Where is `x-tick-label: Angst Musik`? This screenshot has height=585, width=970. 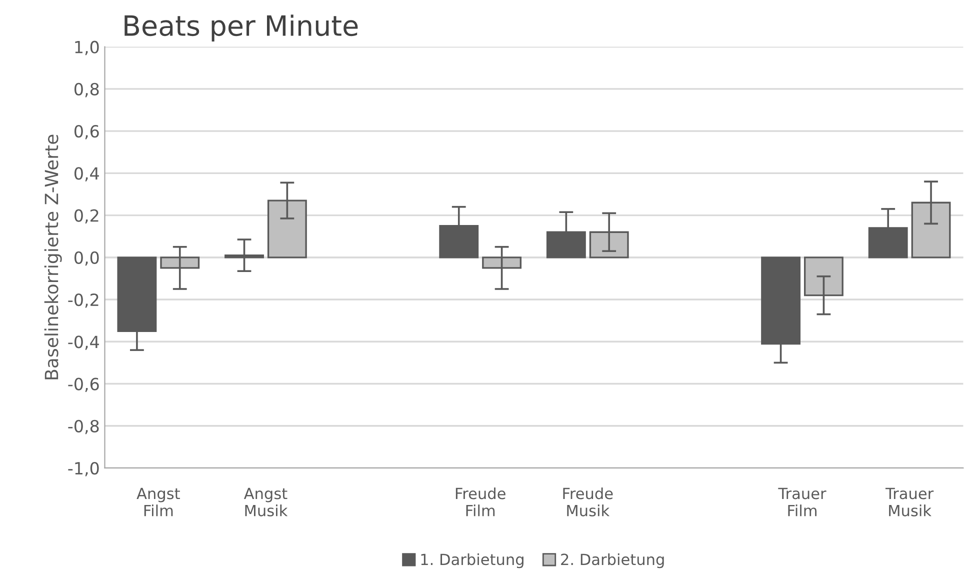
x-tick-label: Angst Musik is located at coordinates (266, 502).